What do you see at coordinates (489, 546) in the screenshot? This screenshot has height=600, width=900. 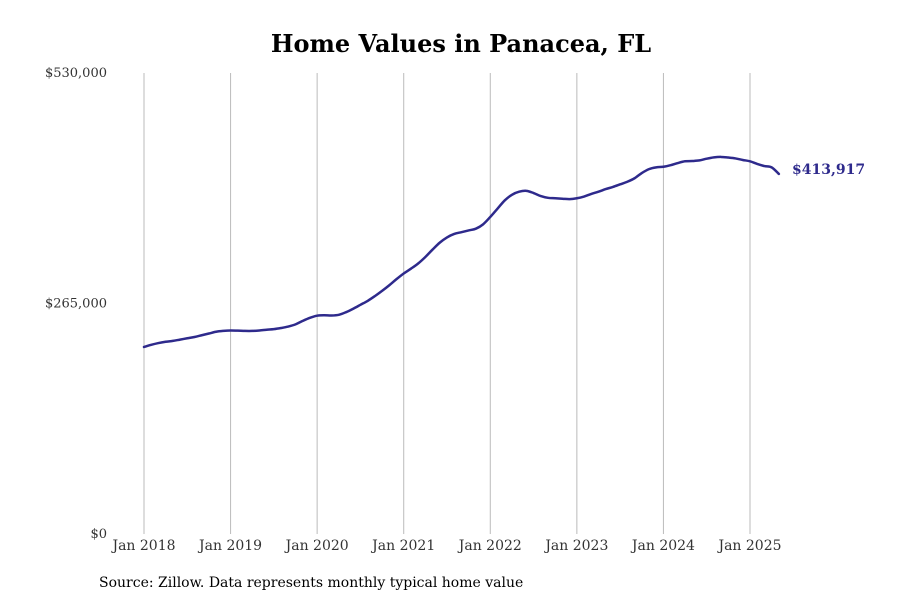 I see `x-tick-label: Jan 2022` at bounding box center [489, 546].